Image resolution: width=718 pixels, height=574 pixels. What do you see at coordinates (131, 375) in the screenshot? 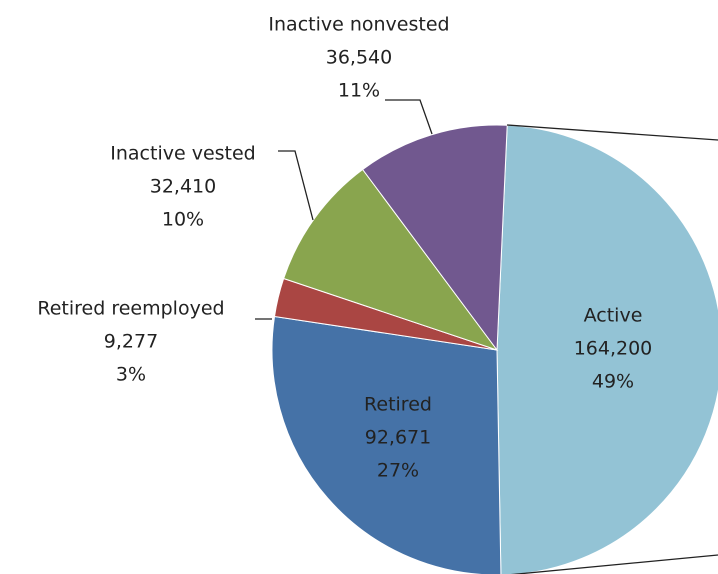
I see `data-label-percent: 3%` at bounding box center [131, 375].